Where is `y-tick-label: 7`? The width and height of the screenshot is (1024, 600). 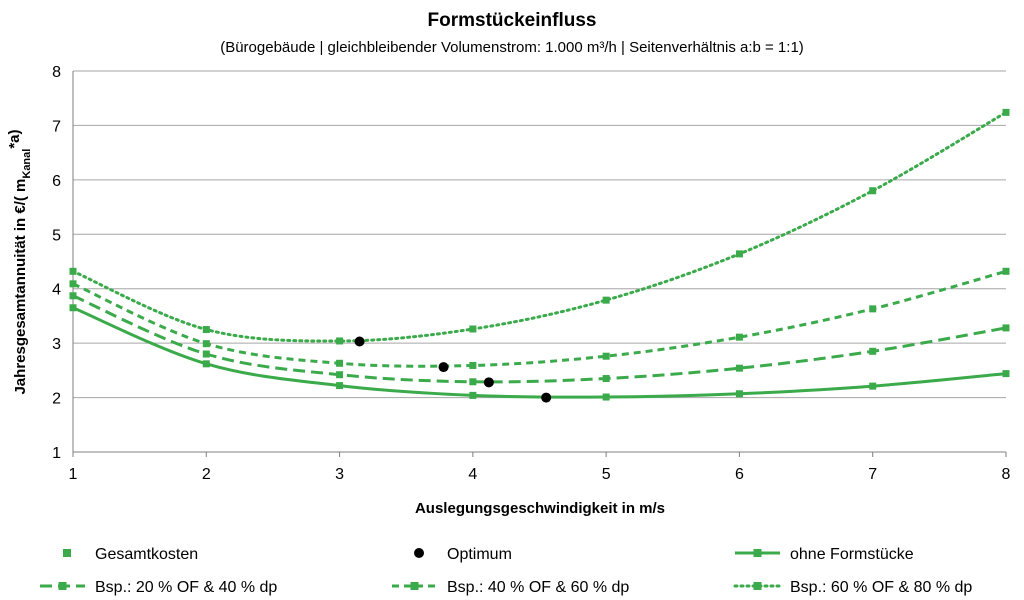 y-tick-label: 7 is located at coordinates (56, 126).